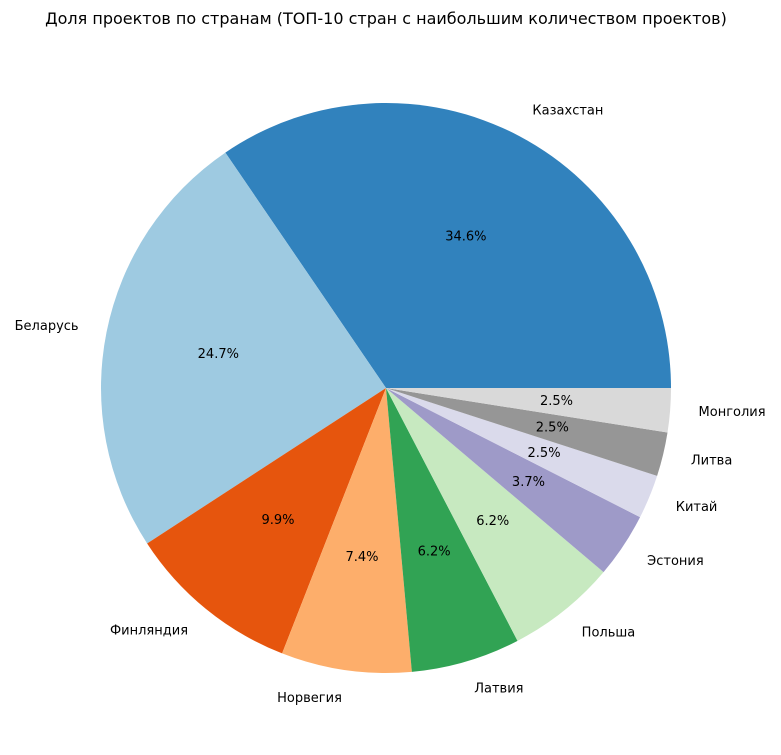 The image size is (781, 755). What do you see at coordinates (732, 412) in the screenshot?
I see `slice-label-9: Монголия` at bounding box center [732, 412].